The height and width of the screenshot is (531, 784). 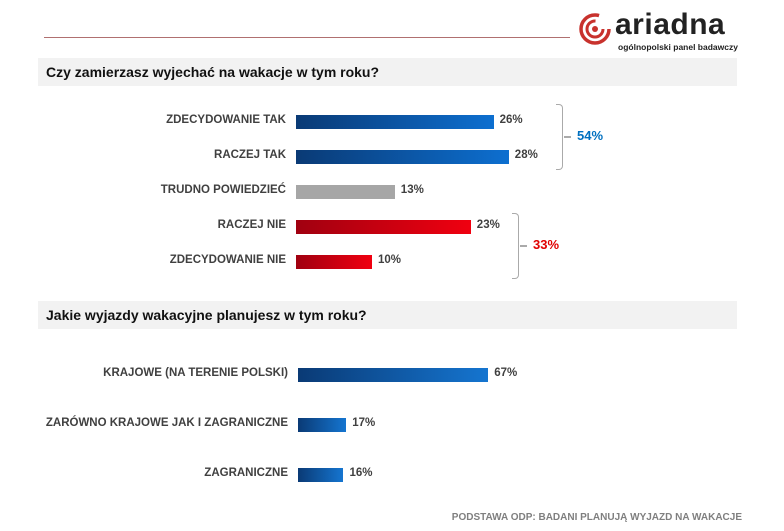 I want to click on group-total: 54%, so click(x=590, y=135).